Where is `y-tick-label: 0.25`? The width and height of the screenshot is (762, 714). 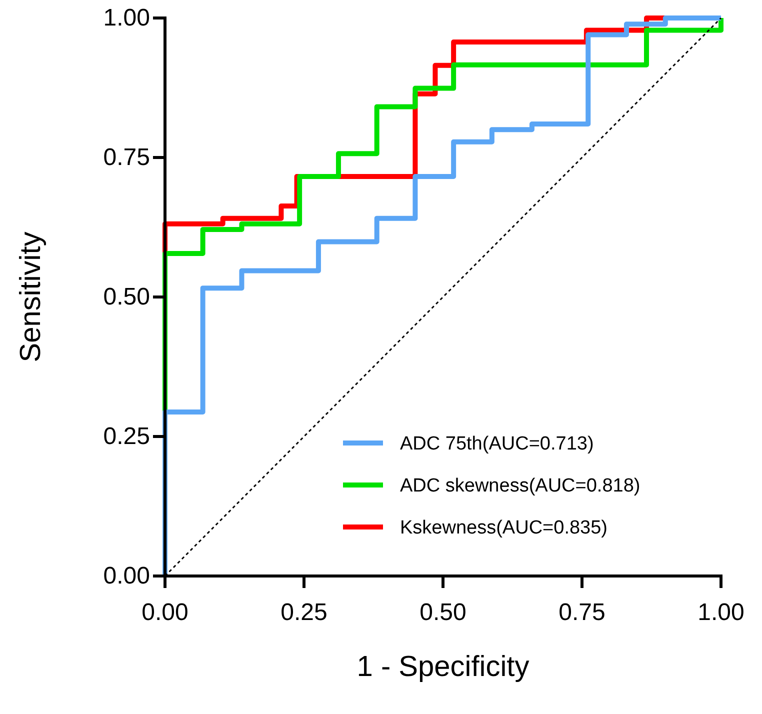
y-tick-label: 0.25 is located at coordinates (126, 436).